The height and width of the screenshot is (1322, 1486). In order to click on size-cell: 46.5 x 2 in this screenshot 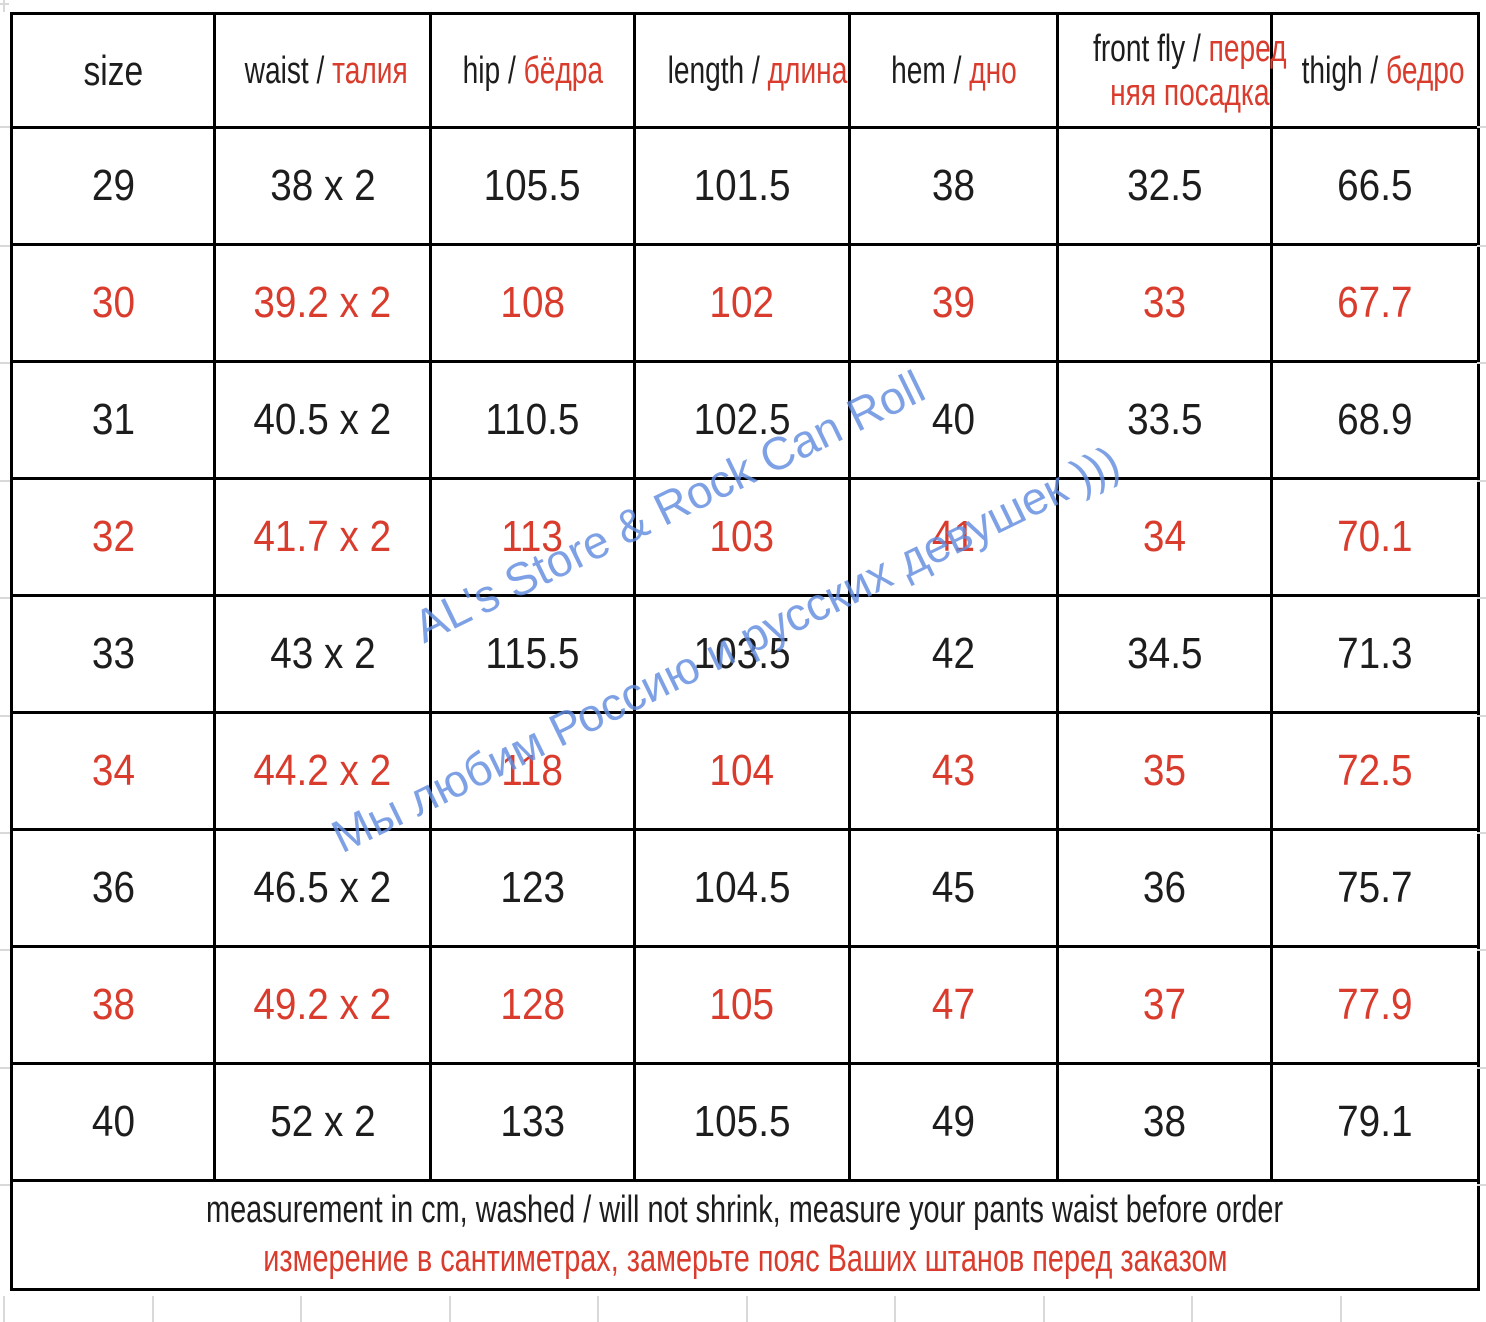, I will do `click(322, 888)`.